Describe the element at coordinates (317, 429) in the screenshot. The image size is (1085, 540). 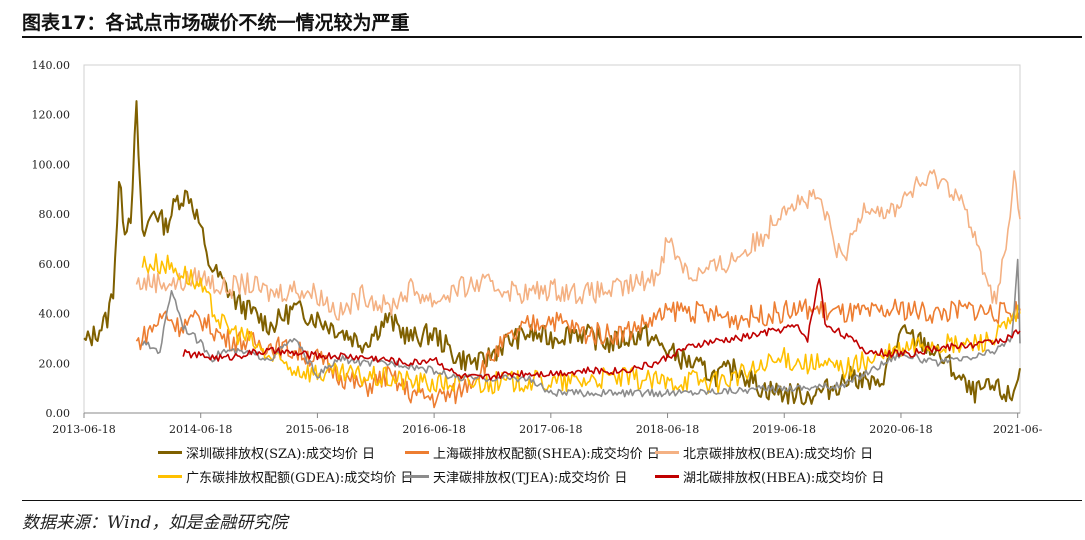
I see `x-tick-label: 2015-06-18` at that location.